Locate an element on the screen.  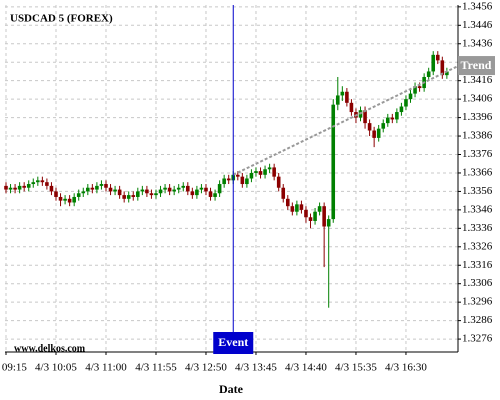
x-tick-label: 4/3 16:30 is located at coordinates (406, 368).